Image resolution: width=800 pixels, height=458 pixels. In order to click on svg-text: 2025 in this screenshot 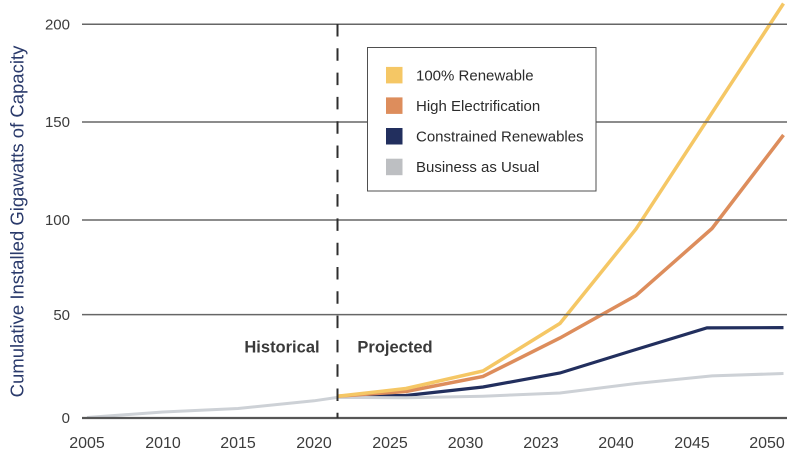, I will do `click(390, 443)`.